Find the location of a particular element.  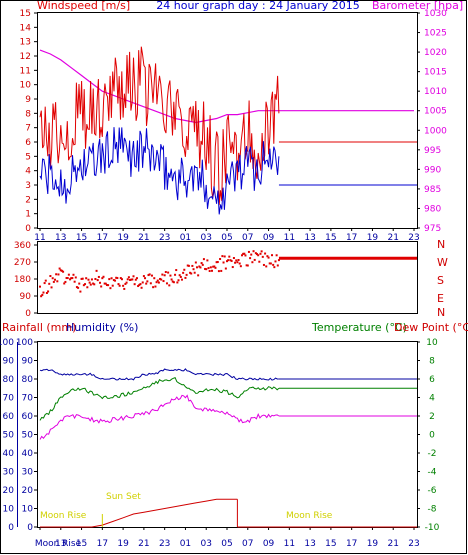

barometer-title: Barometer [hpa] is located at coordinates (417, 6).